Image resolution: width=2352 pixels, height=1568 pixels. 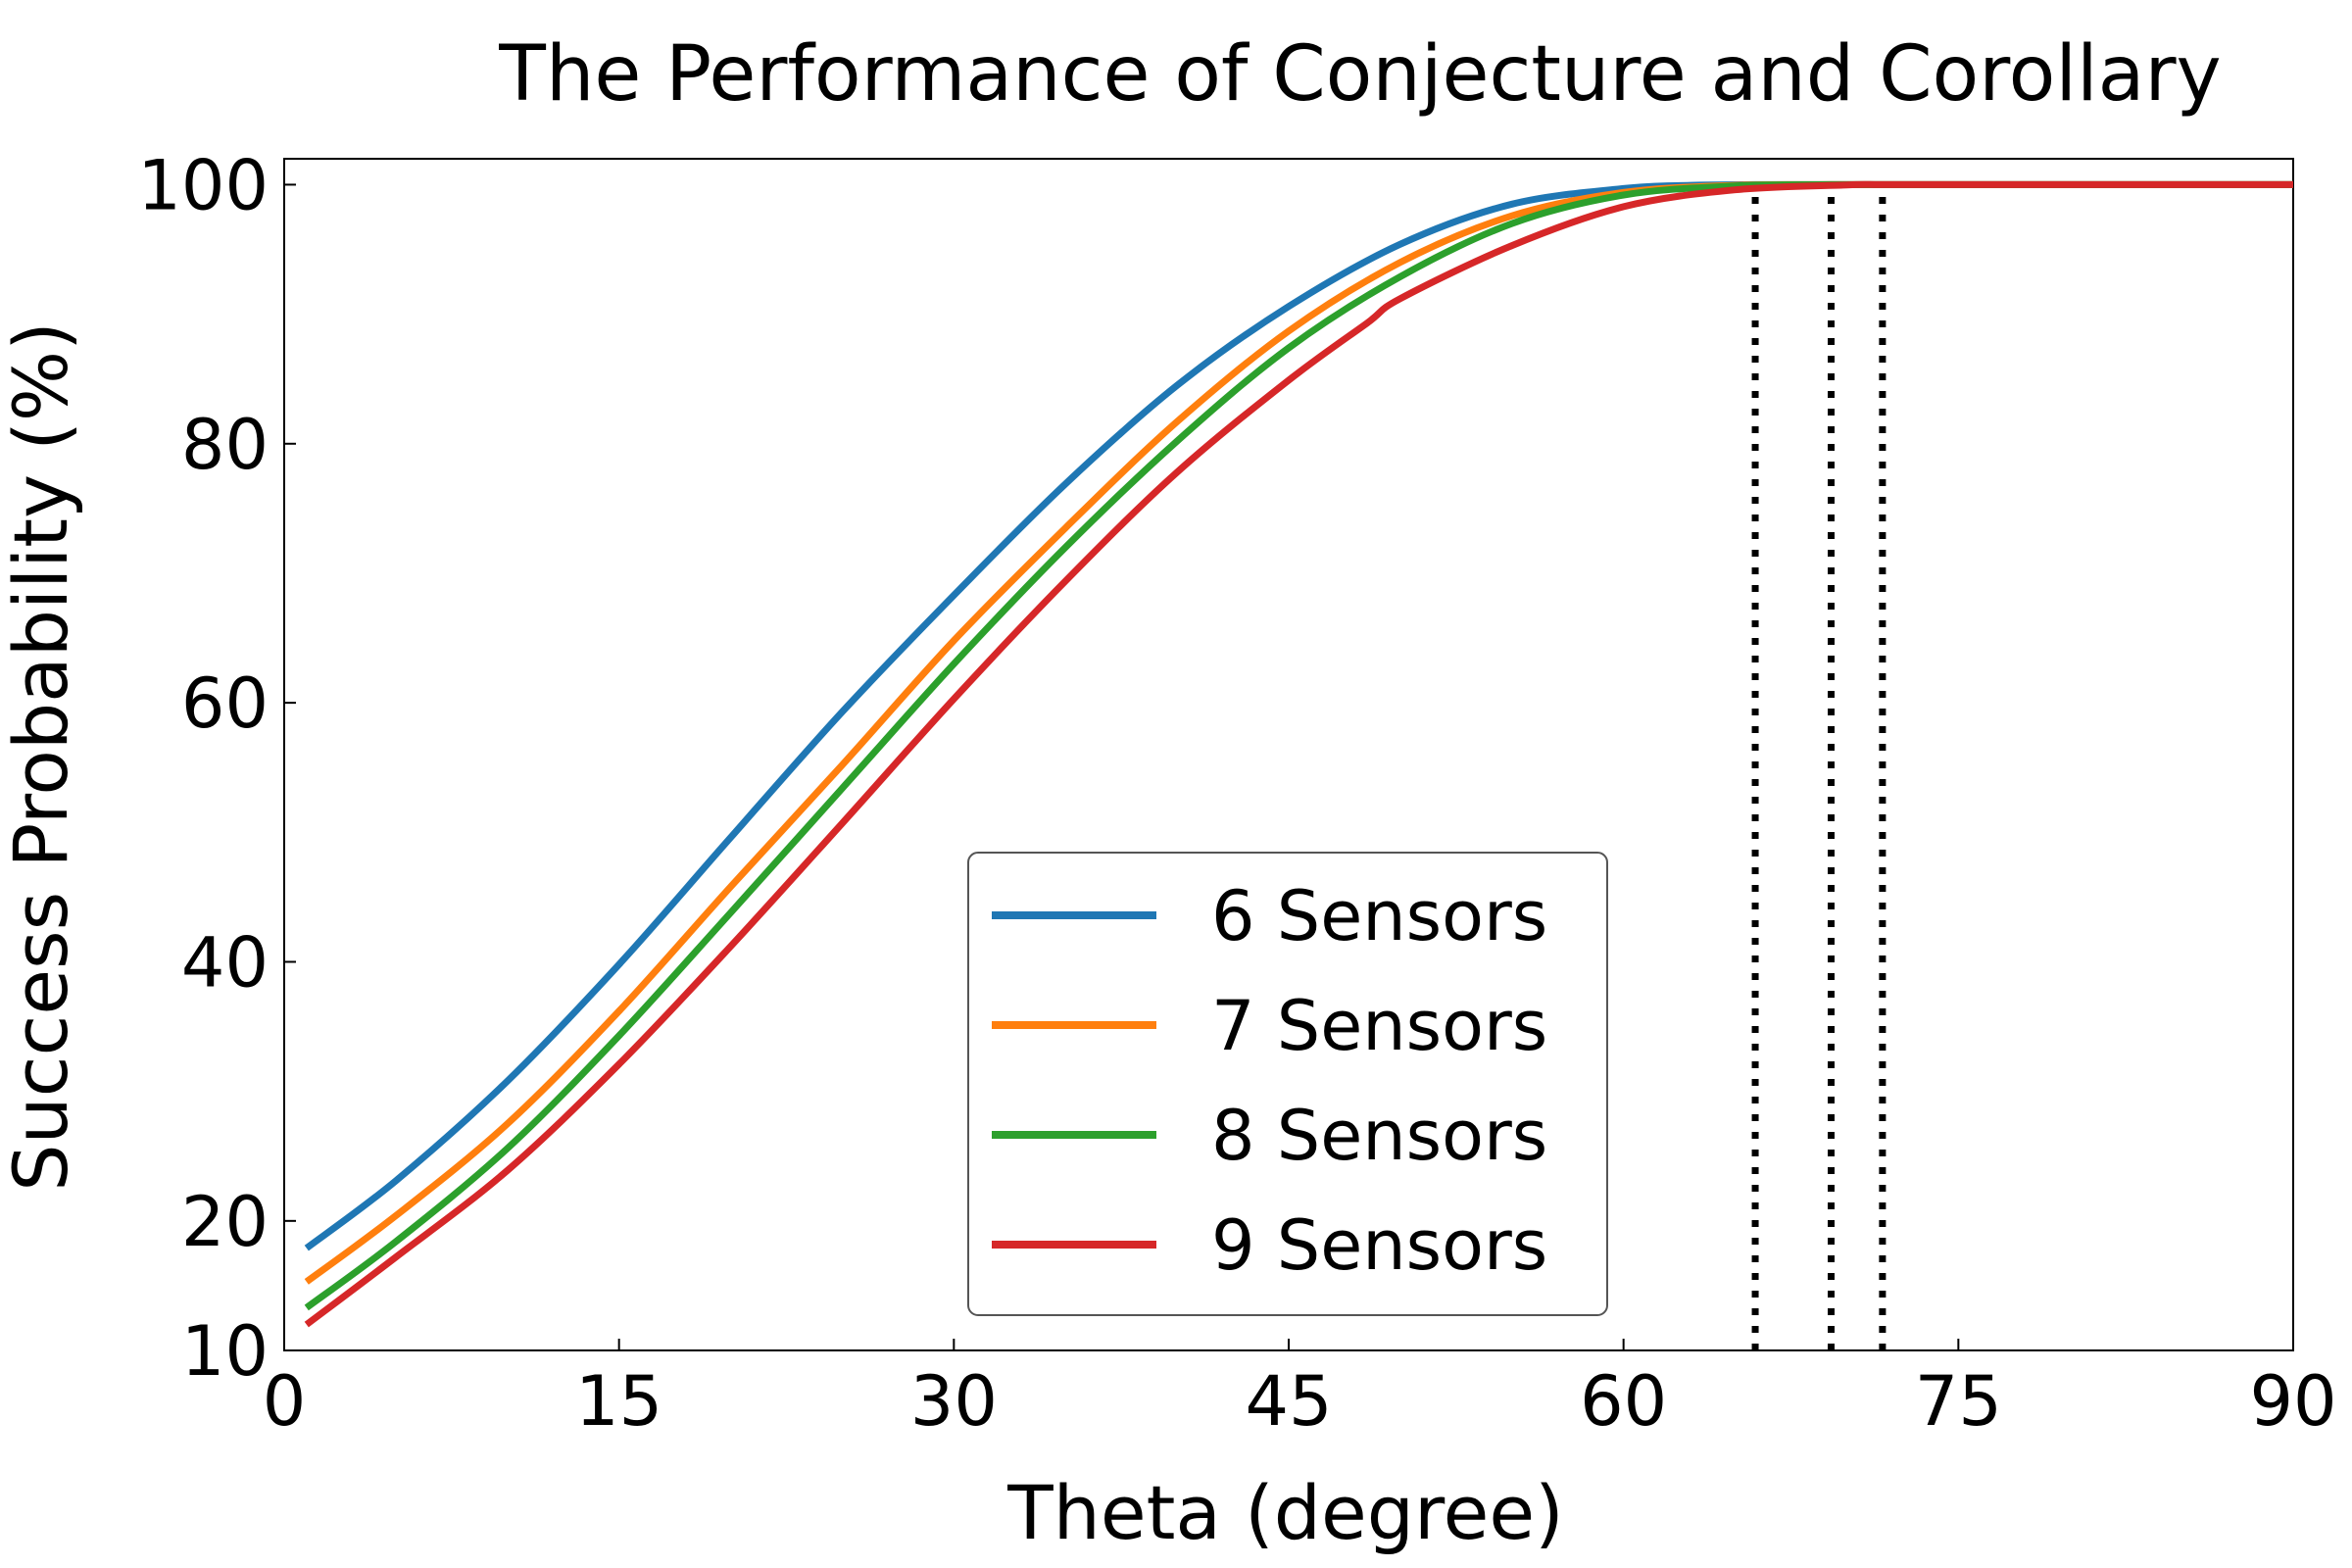 What do you see at coordinates (1818, 767) in the screenshot?
I see `vertical-threshold-lines` at bounding box center [1818, 767].